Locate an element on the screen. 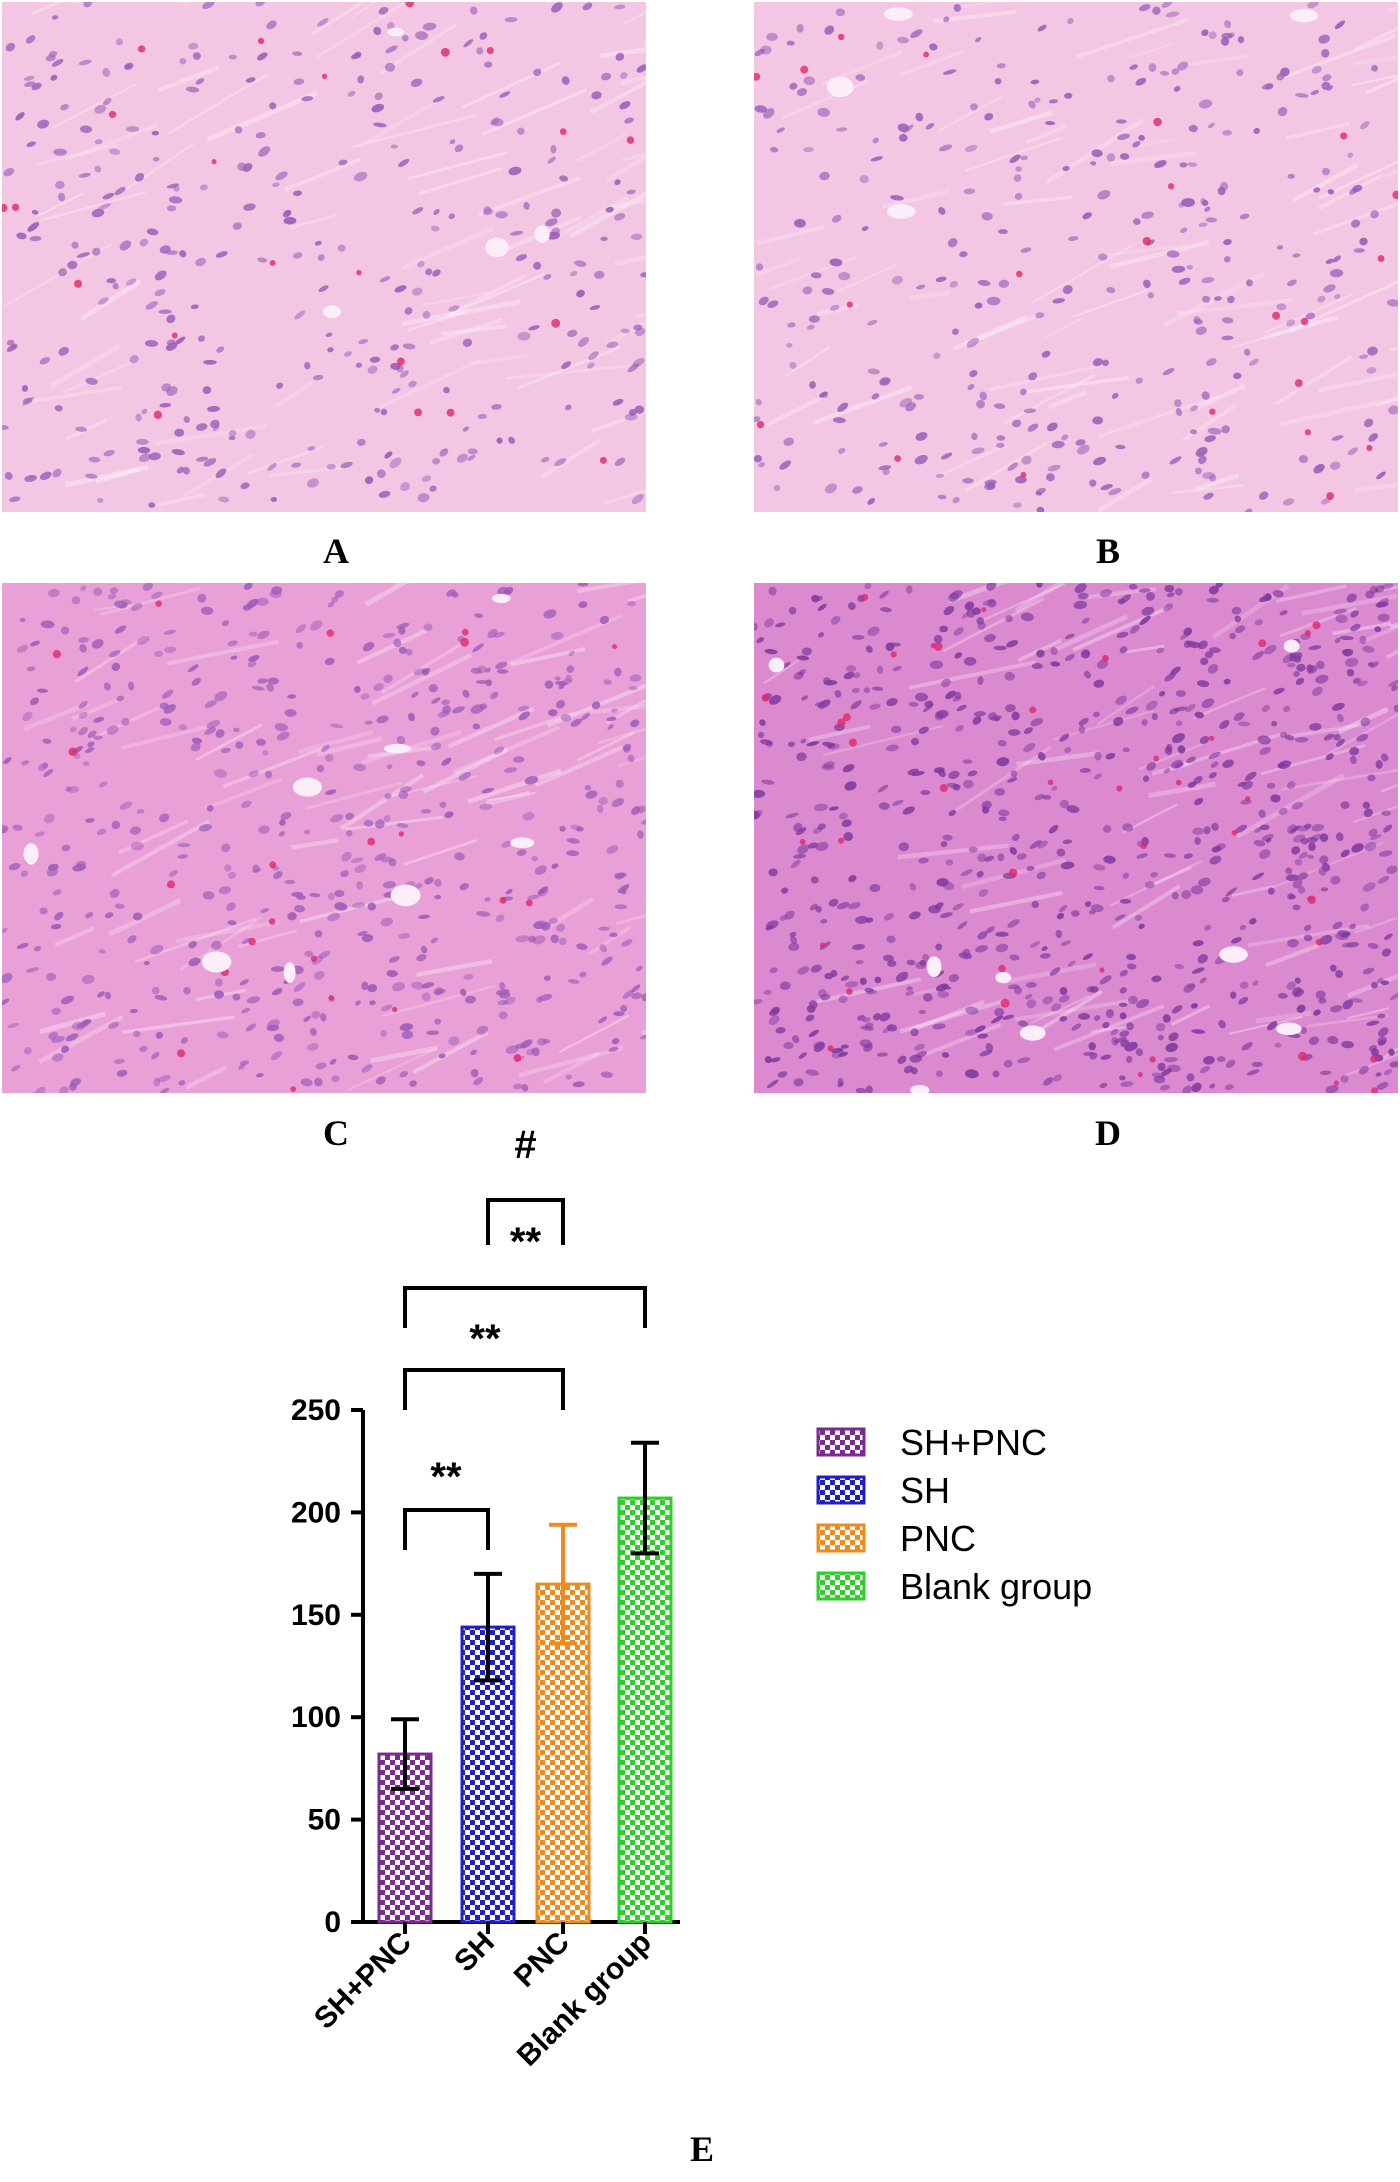 This screenshot has height=2182, width=1400. legend-swatch is located at coordinates (841, 1586).